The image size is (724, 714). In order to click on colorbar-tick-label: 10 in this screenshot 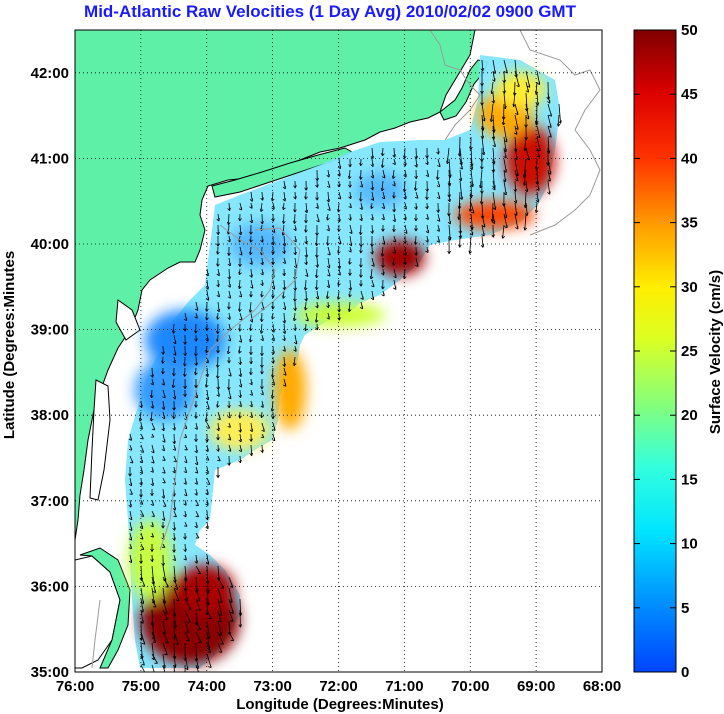, I will do `click(689, 544)`.